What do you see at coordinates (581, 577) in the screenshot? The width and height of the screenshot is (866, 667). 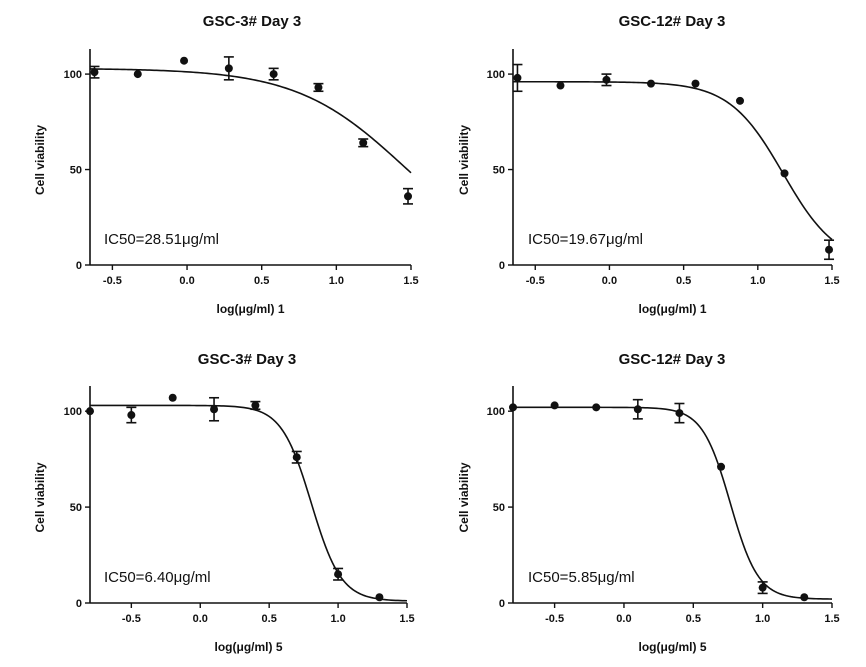 I see `ic50-annotation: IC50=5.85μg/ml` at bounding box center [581, 577].